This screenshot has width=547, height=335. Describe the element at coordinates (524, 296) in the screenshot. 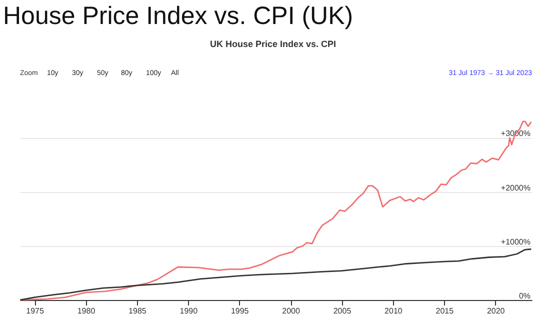

I see `y-tick-label: 0%` at that location.